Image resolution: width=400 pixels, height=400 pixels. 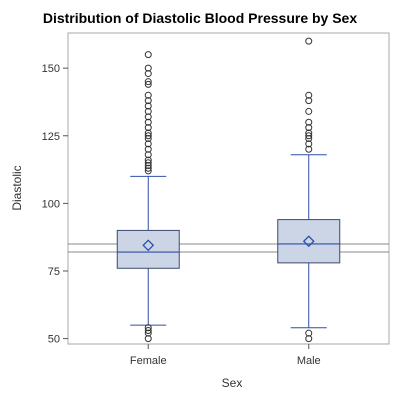 I want to click on box-group-male, so click(x=309, y=190).